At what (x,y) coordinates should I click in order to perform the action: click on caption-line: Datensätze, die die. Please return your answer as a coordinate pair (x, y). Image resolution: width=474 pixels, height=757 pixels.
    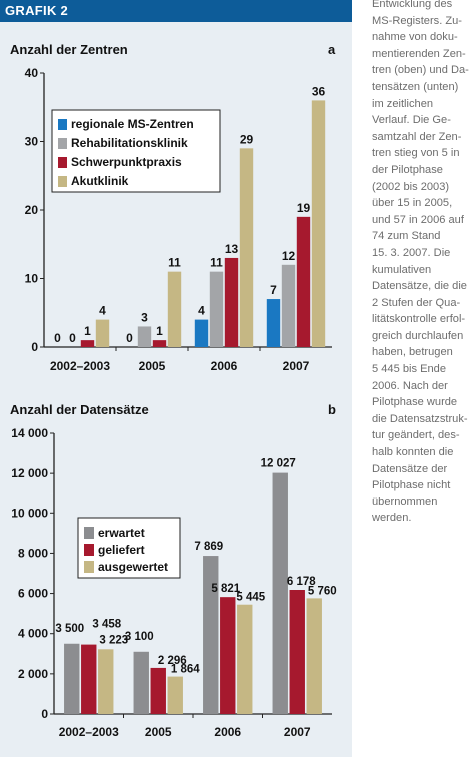
    Looking at the image, I should click on (419, 286).